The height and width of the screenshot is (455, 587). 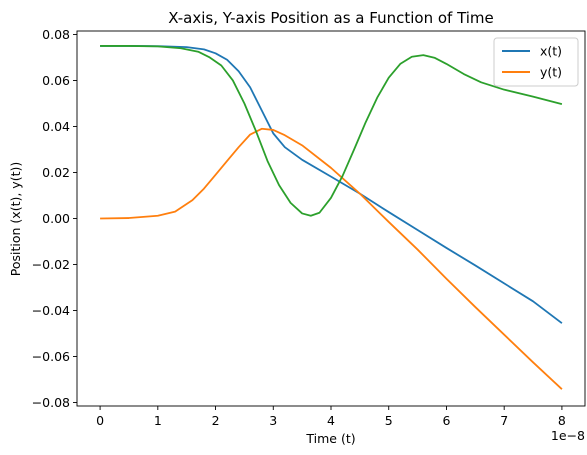 What do you see at coordinates (56, 126) in the screenshot?
I see `y-tick-label: 0.04` at bounding box center [56, 126].